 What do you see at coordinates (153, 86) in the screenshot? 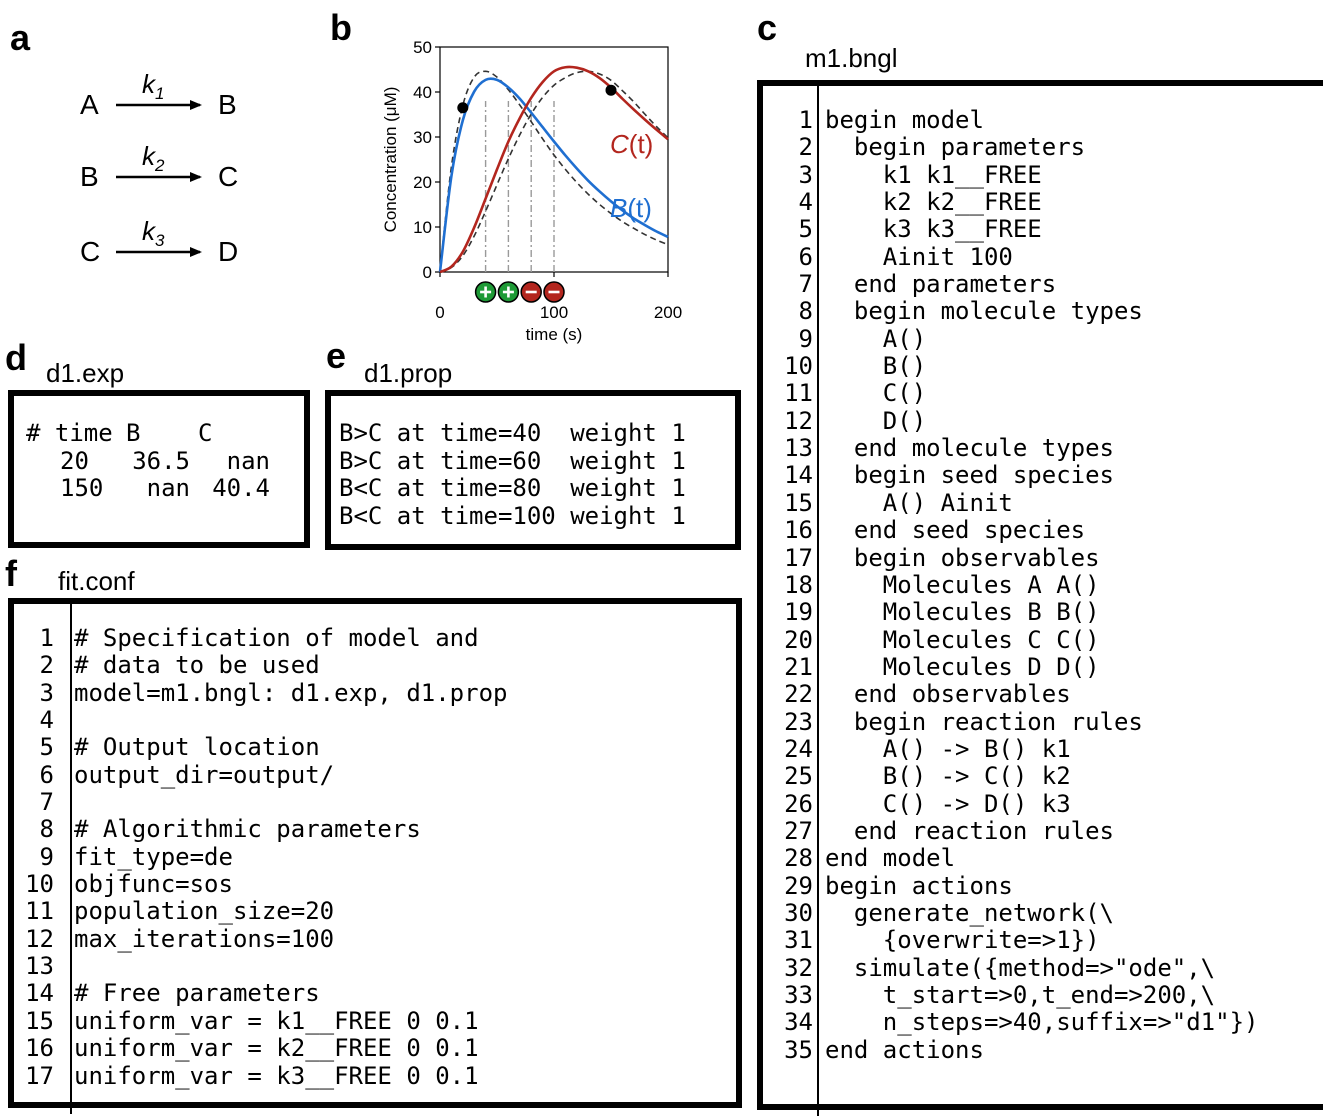
I see `rate-constant: k1` at bounding box center [153, 86].